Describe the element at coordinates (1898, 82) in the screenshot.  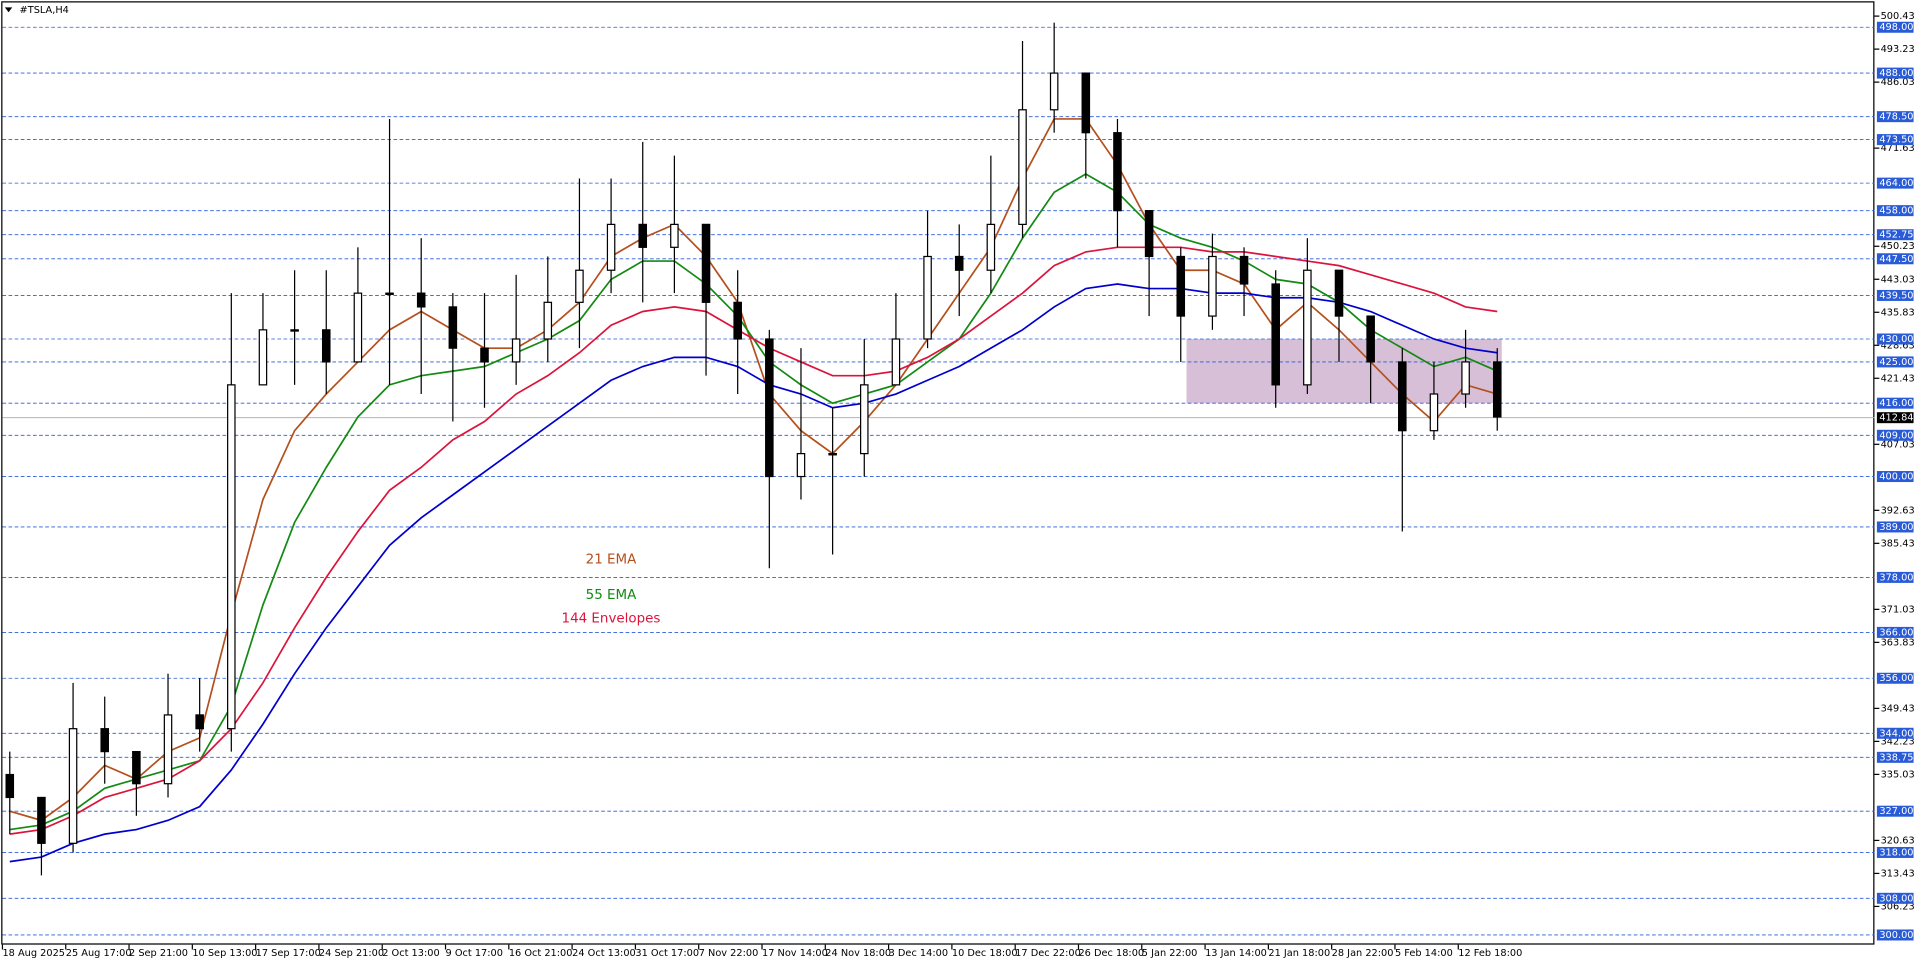
I see `y-tick-label: 486.03` at that location.